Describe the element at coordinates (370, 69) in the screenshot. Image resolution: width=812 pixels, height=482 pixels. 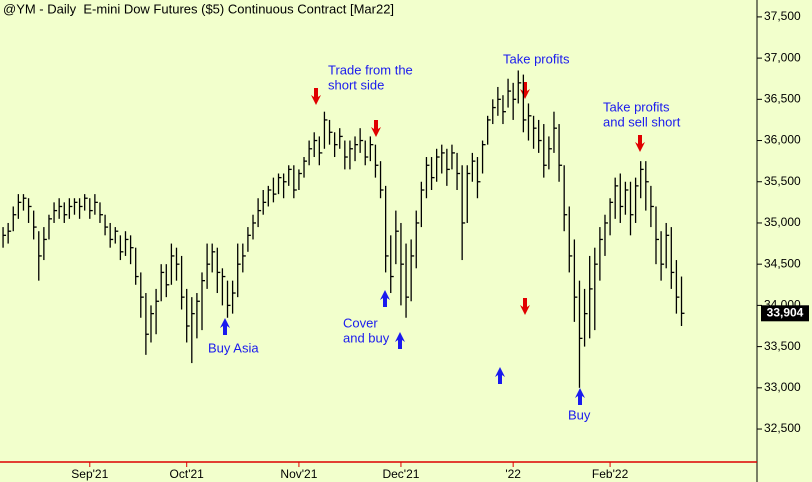
I see `annotation: Trade from the` at that location.